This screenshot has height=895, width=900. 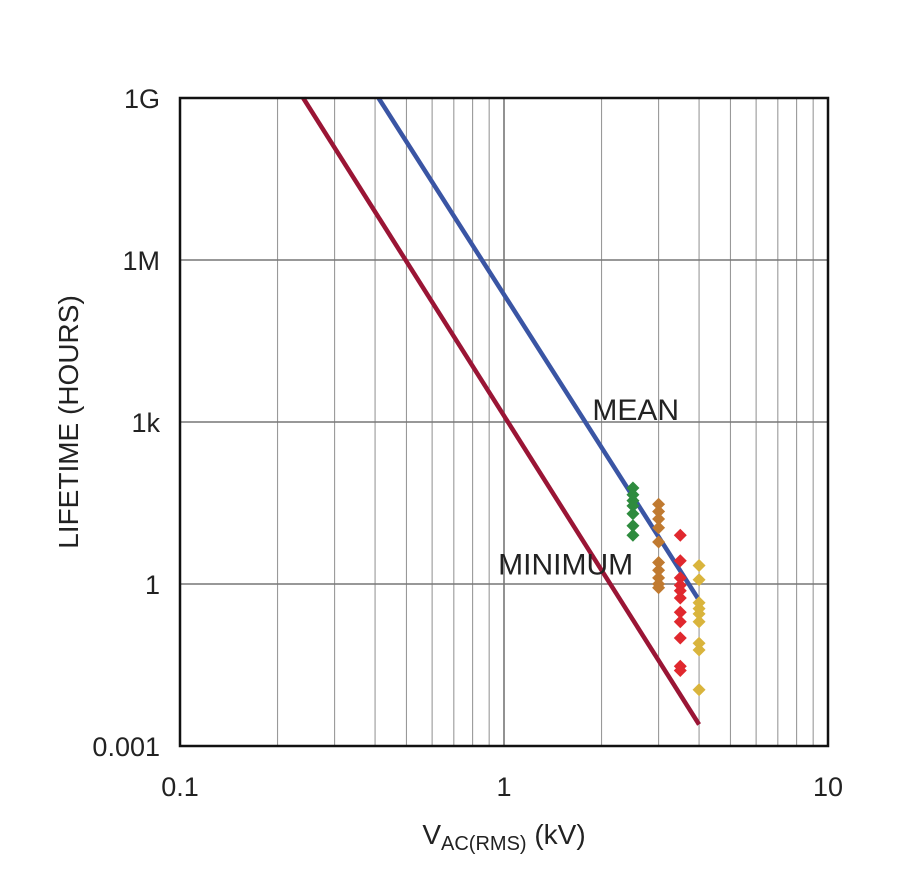 I want to click on annotation-minimum: MINIMUM, so click(x=565, y=564).